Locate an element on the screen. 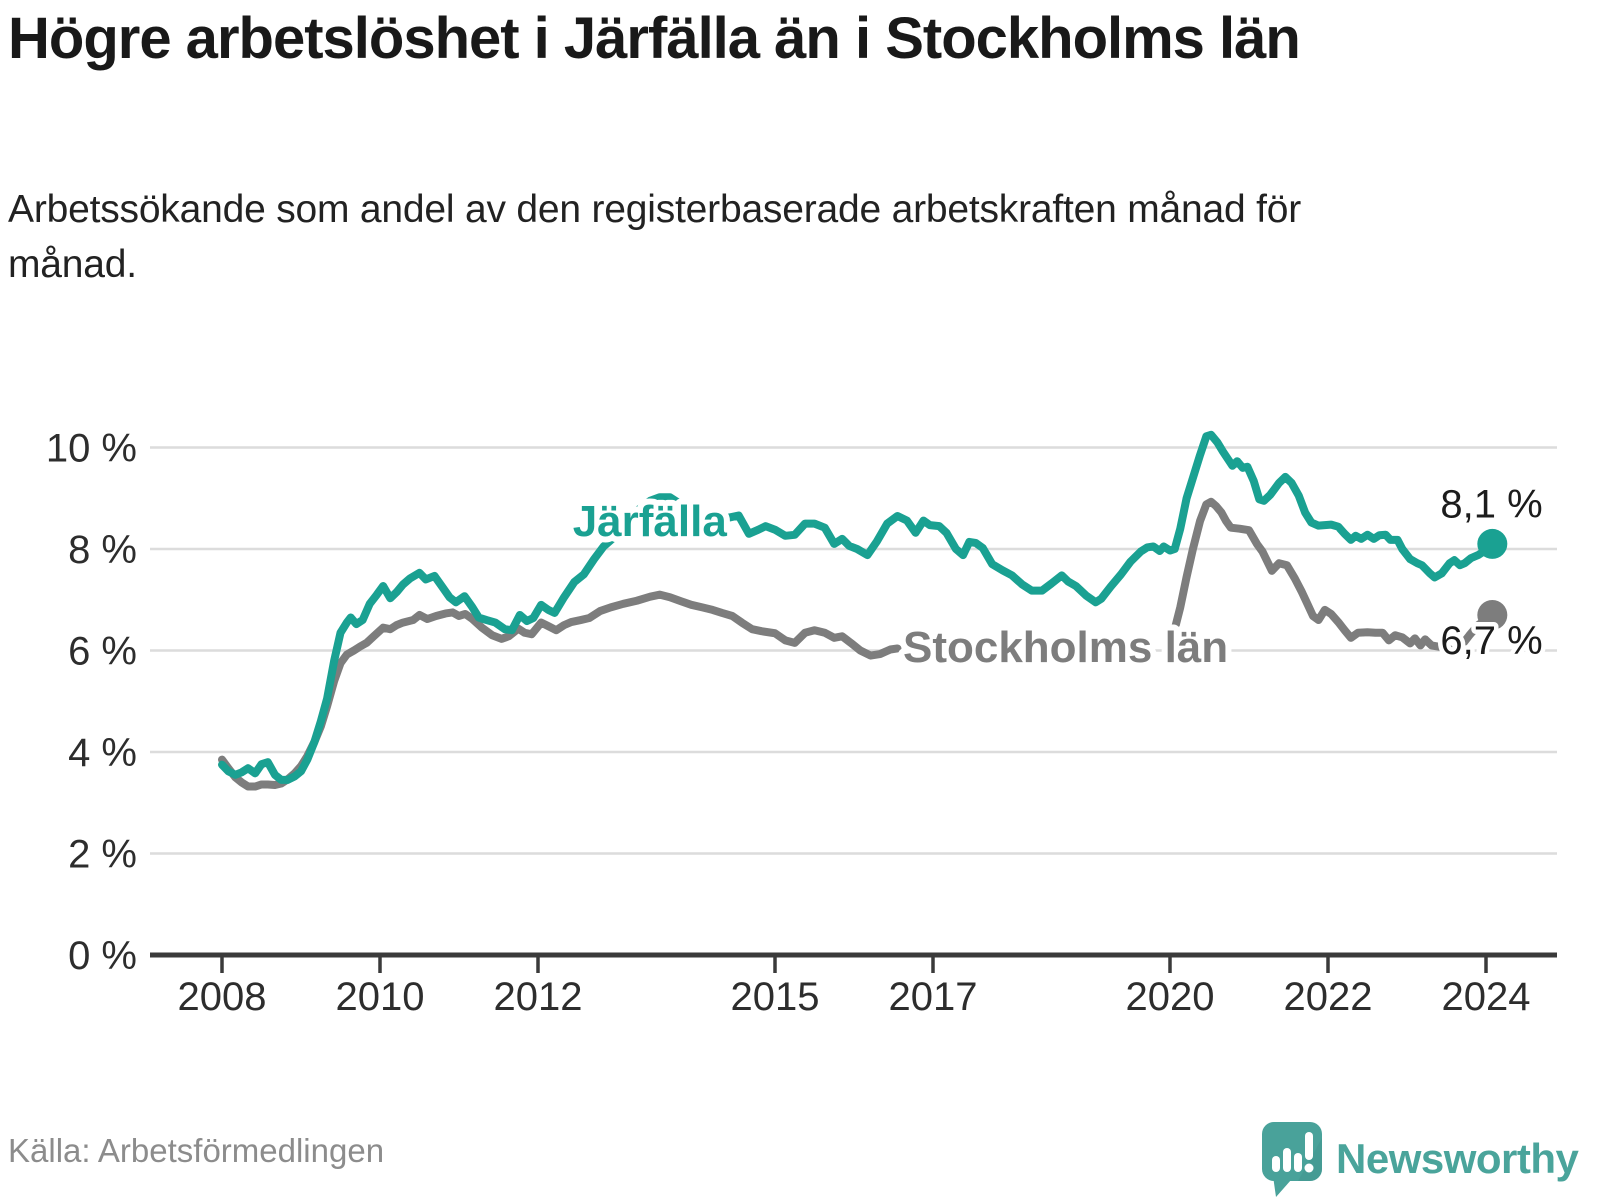  y-tick-label-2: 2 % is located at coordinates (102, 855).